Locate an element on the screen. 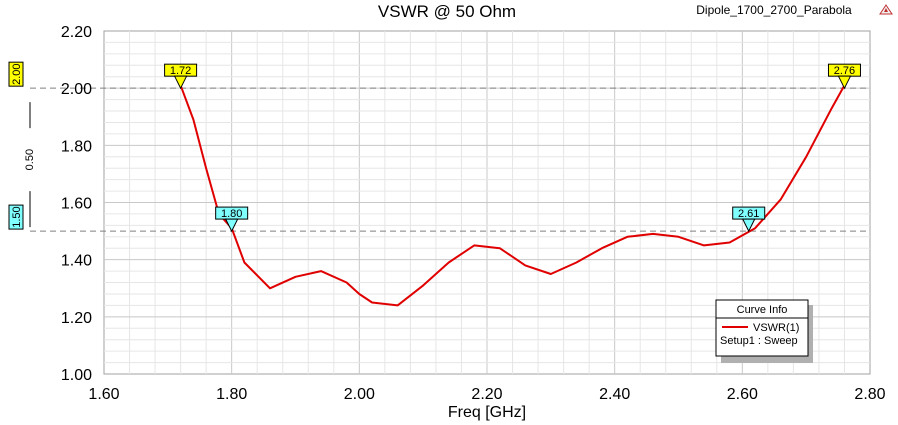 Image resolution: width=898 pixels, height=425 pixels. marker: 2.61 is located at coordinates (749, 219).